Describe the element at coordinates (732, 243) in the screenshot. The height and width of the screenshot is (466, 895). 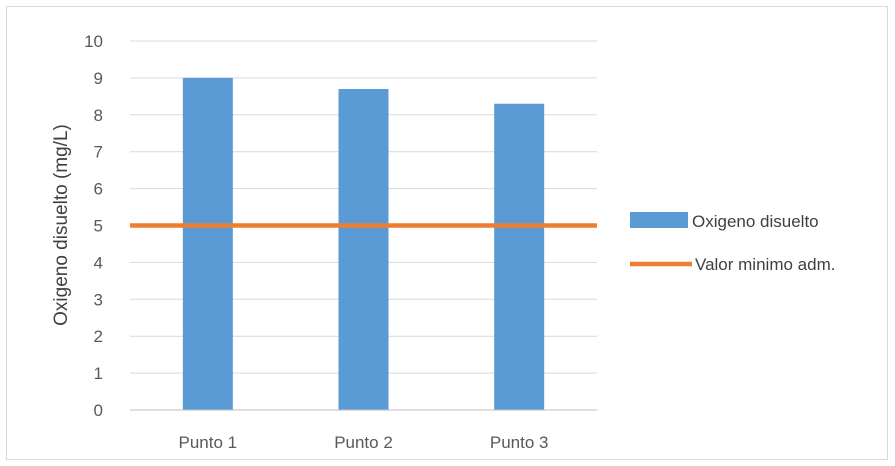
I see `legend: Oxigeno disuelto Valor minimo adm.` at that location.